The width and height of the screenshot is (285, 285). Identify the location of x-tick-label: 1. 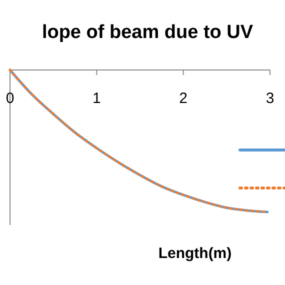
(96, 98).